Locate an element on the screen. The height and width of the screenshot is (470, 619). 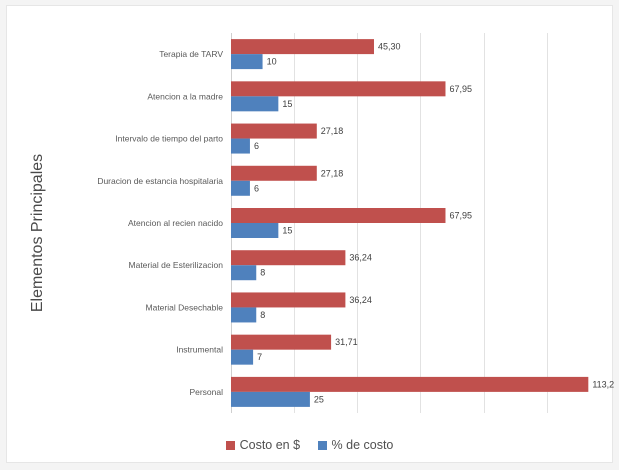
data-label: 7 is located at coordinates (259, 357).